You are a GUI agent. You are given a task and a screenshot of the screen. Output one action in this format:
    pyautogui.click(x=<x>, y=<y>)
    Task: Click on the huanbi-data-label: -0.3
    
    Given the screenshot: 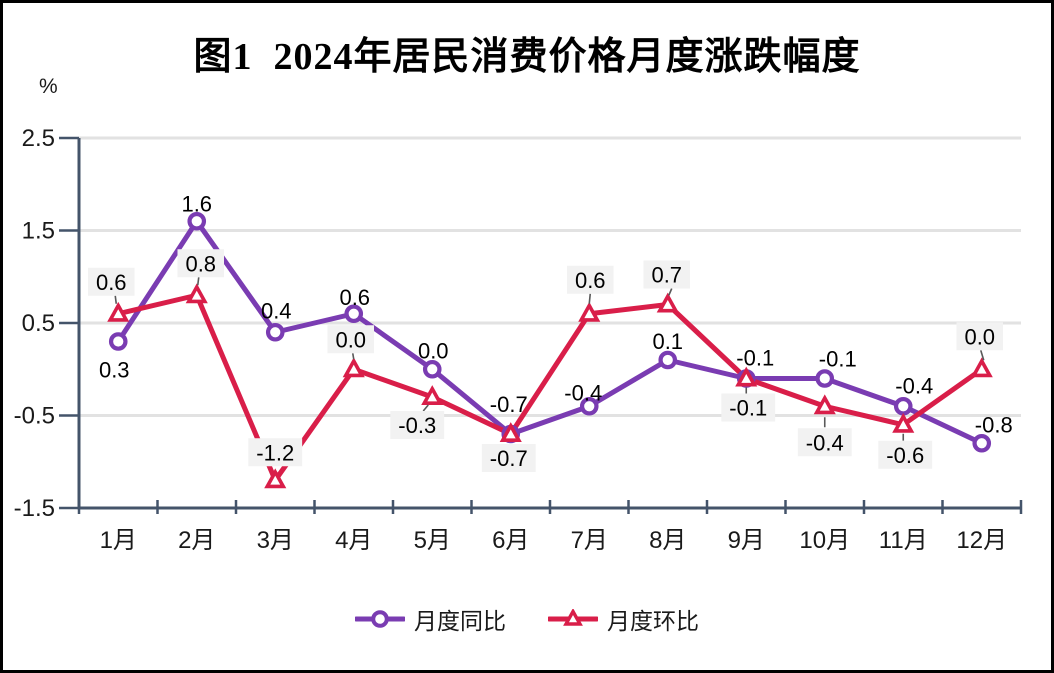 What is the action you would take?
    pyautogui.click(x=417, y=425)
    